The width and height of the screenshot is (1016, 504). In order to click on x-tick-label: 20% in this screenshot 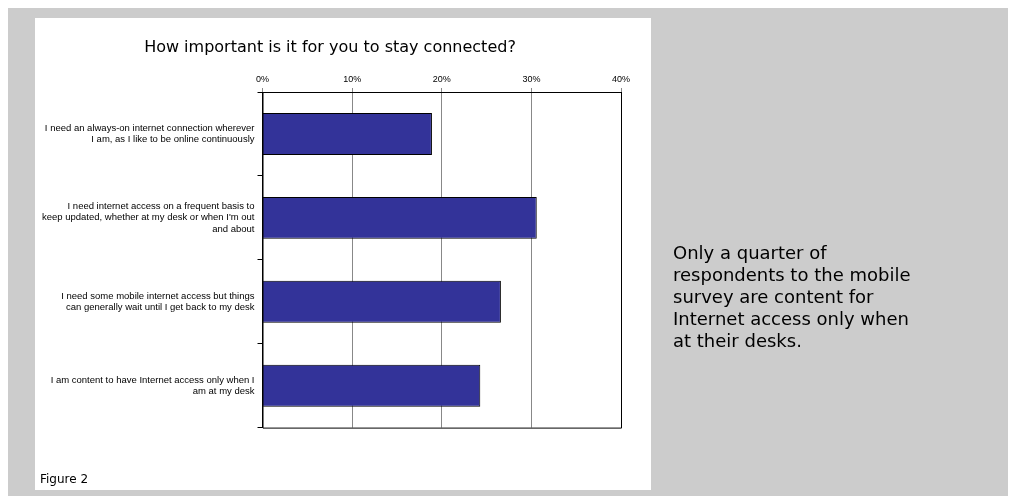, I will do `click(441, 79)`.